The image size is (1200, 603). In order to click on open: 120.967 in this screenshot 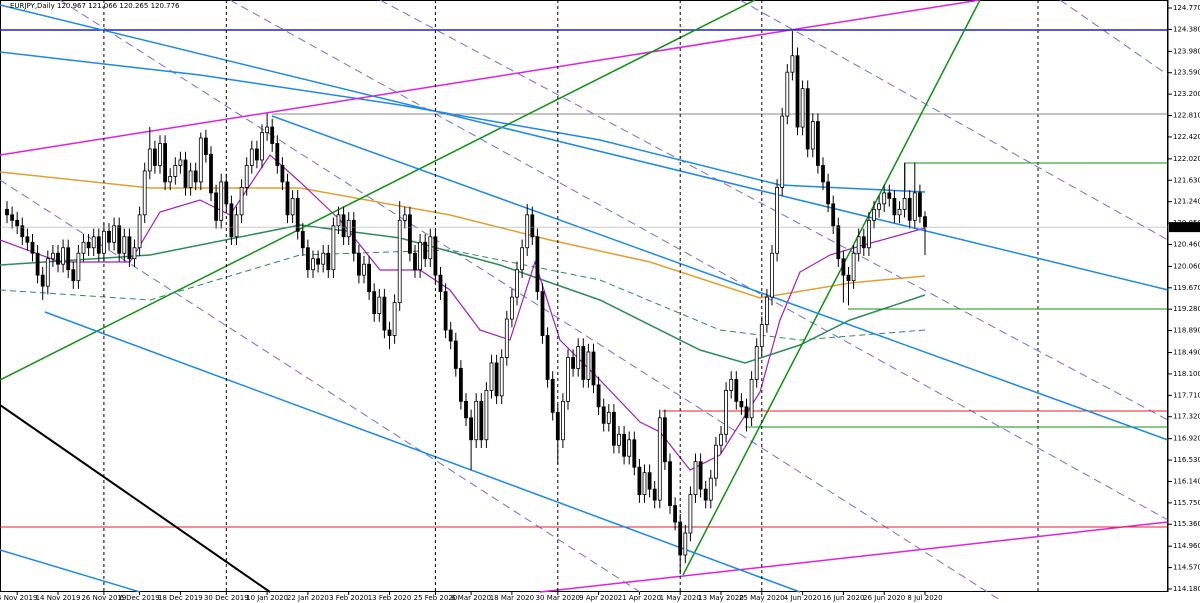, I will do `click(71, 6)`.